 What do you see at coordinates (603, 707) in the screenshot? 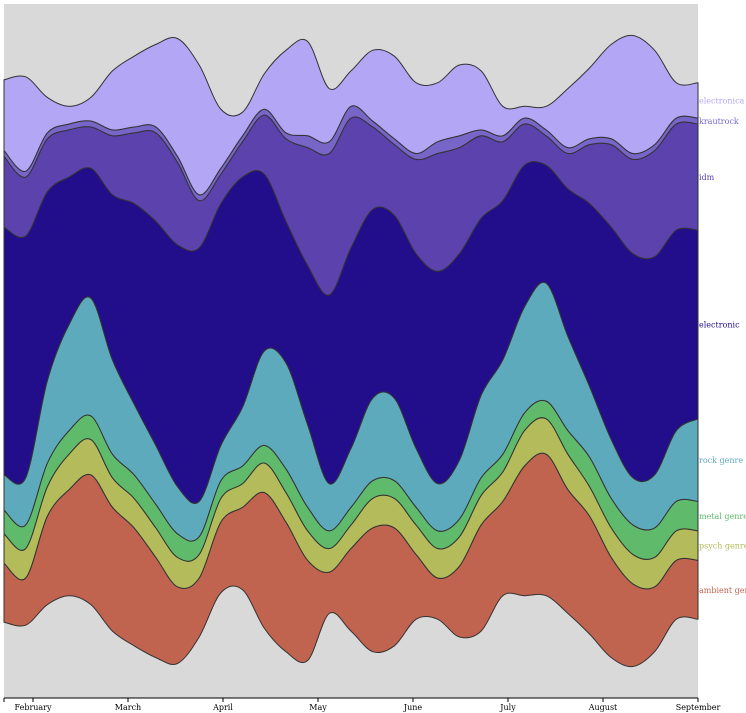
I see `x-tick-label-august: August` at bounding box center [603, 707].